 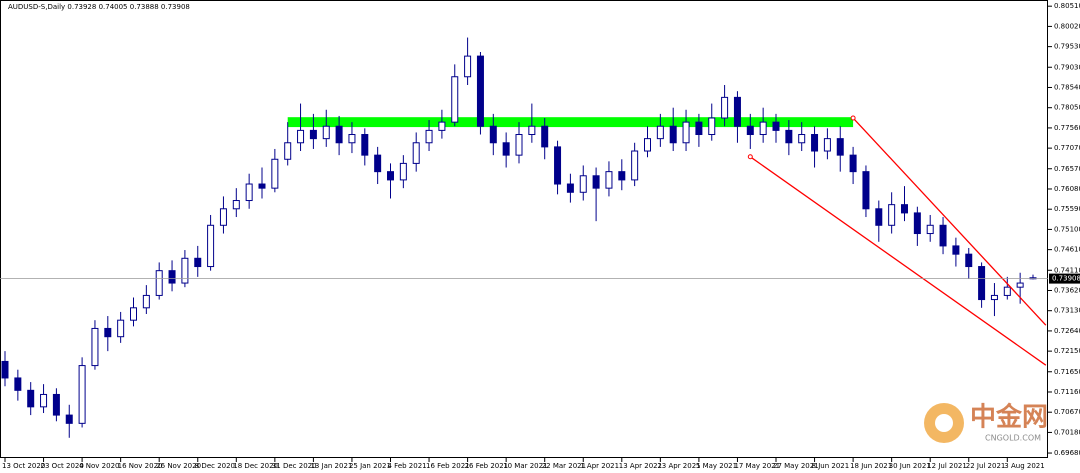 I want to click on x-tick-label: 18 Dec 2020, so click(x=255, y=466).